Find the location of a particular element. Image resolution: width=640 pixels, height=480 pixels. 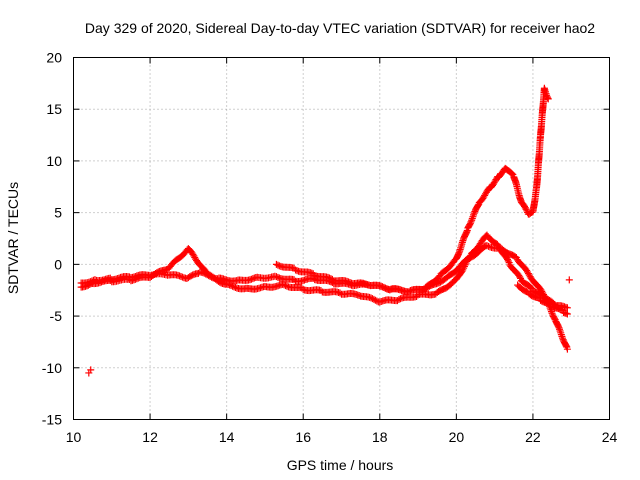

x-tick-labels: 10 12 14 16 18 20 22 24 is located at coordinates (342, 437).